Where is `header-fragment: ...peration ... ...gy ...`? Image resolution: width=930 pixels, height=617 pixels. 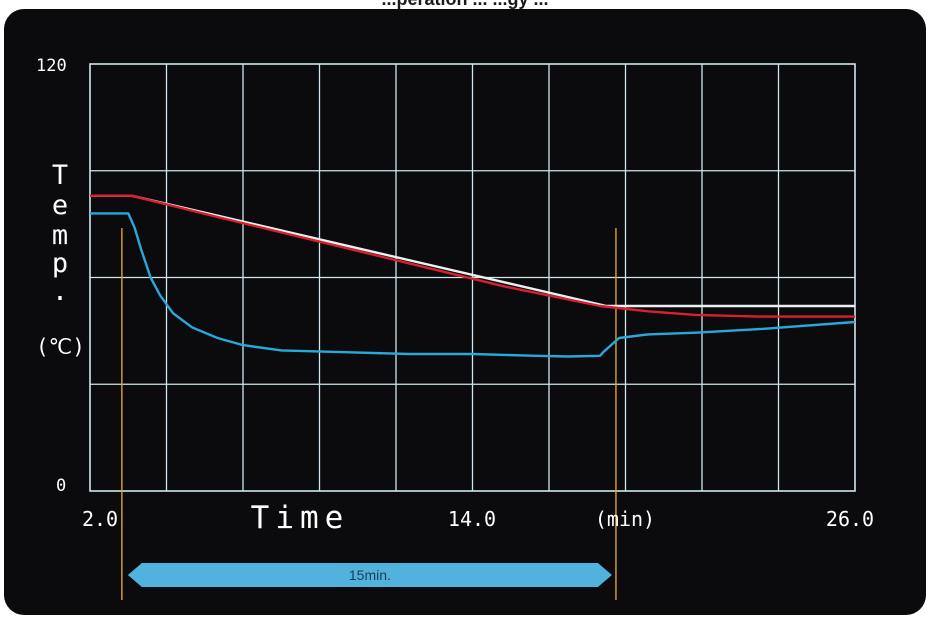
header-fragment: ...peration ... ...gy ... is located at coordinates (464, 4).